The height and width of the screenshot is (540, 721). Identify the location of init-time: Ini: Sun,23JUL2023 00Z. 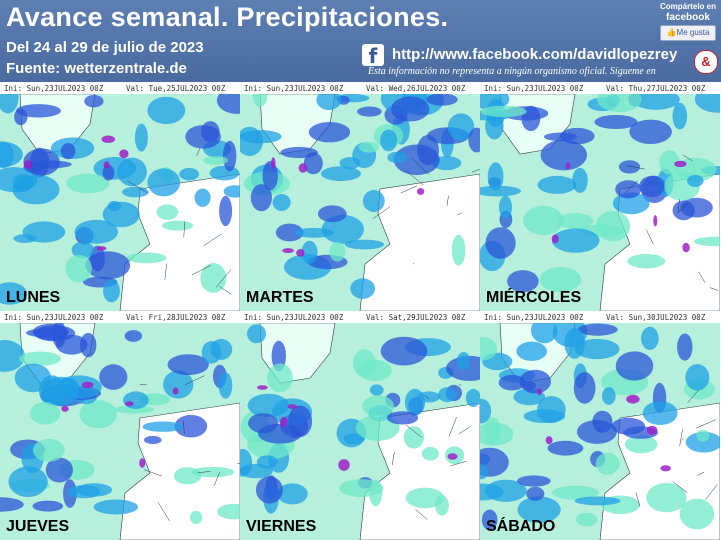
(294, 317).